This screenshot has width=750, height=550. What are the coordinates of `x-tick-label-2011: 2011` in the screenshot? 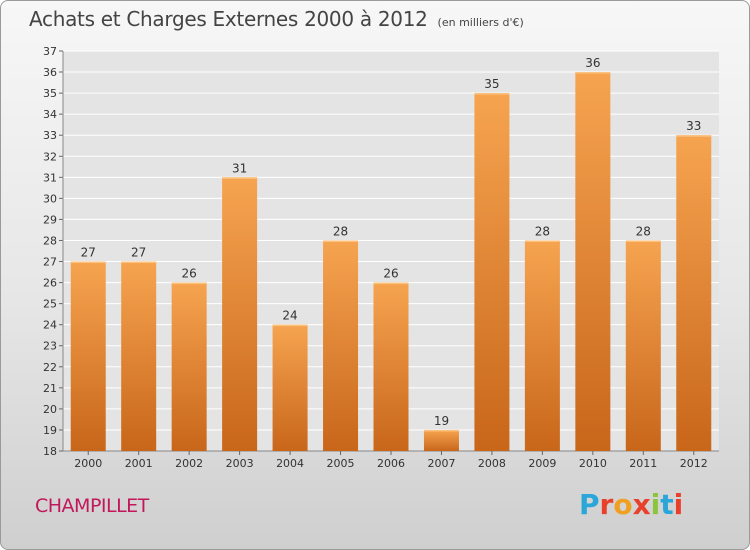 It's located at (643, 463).